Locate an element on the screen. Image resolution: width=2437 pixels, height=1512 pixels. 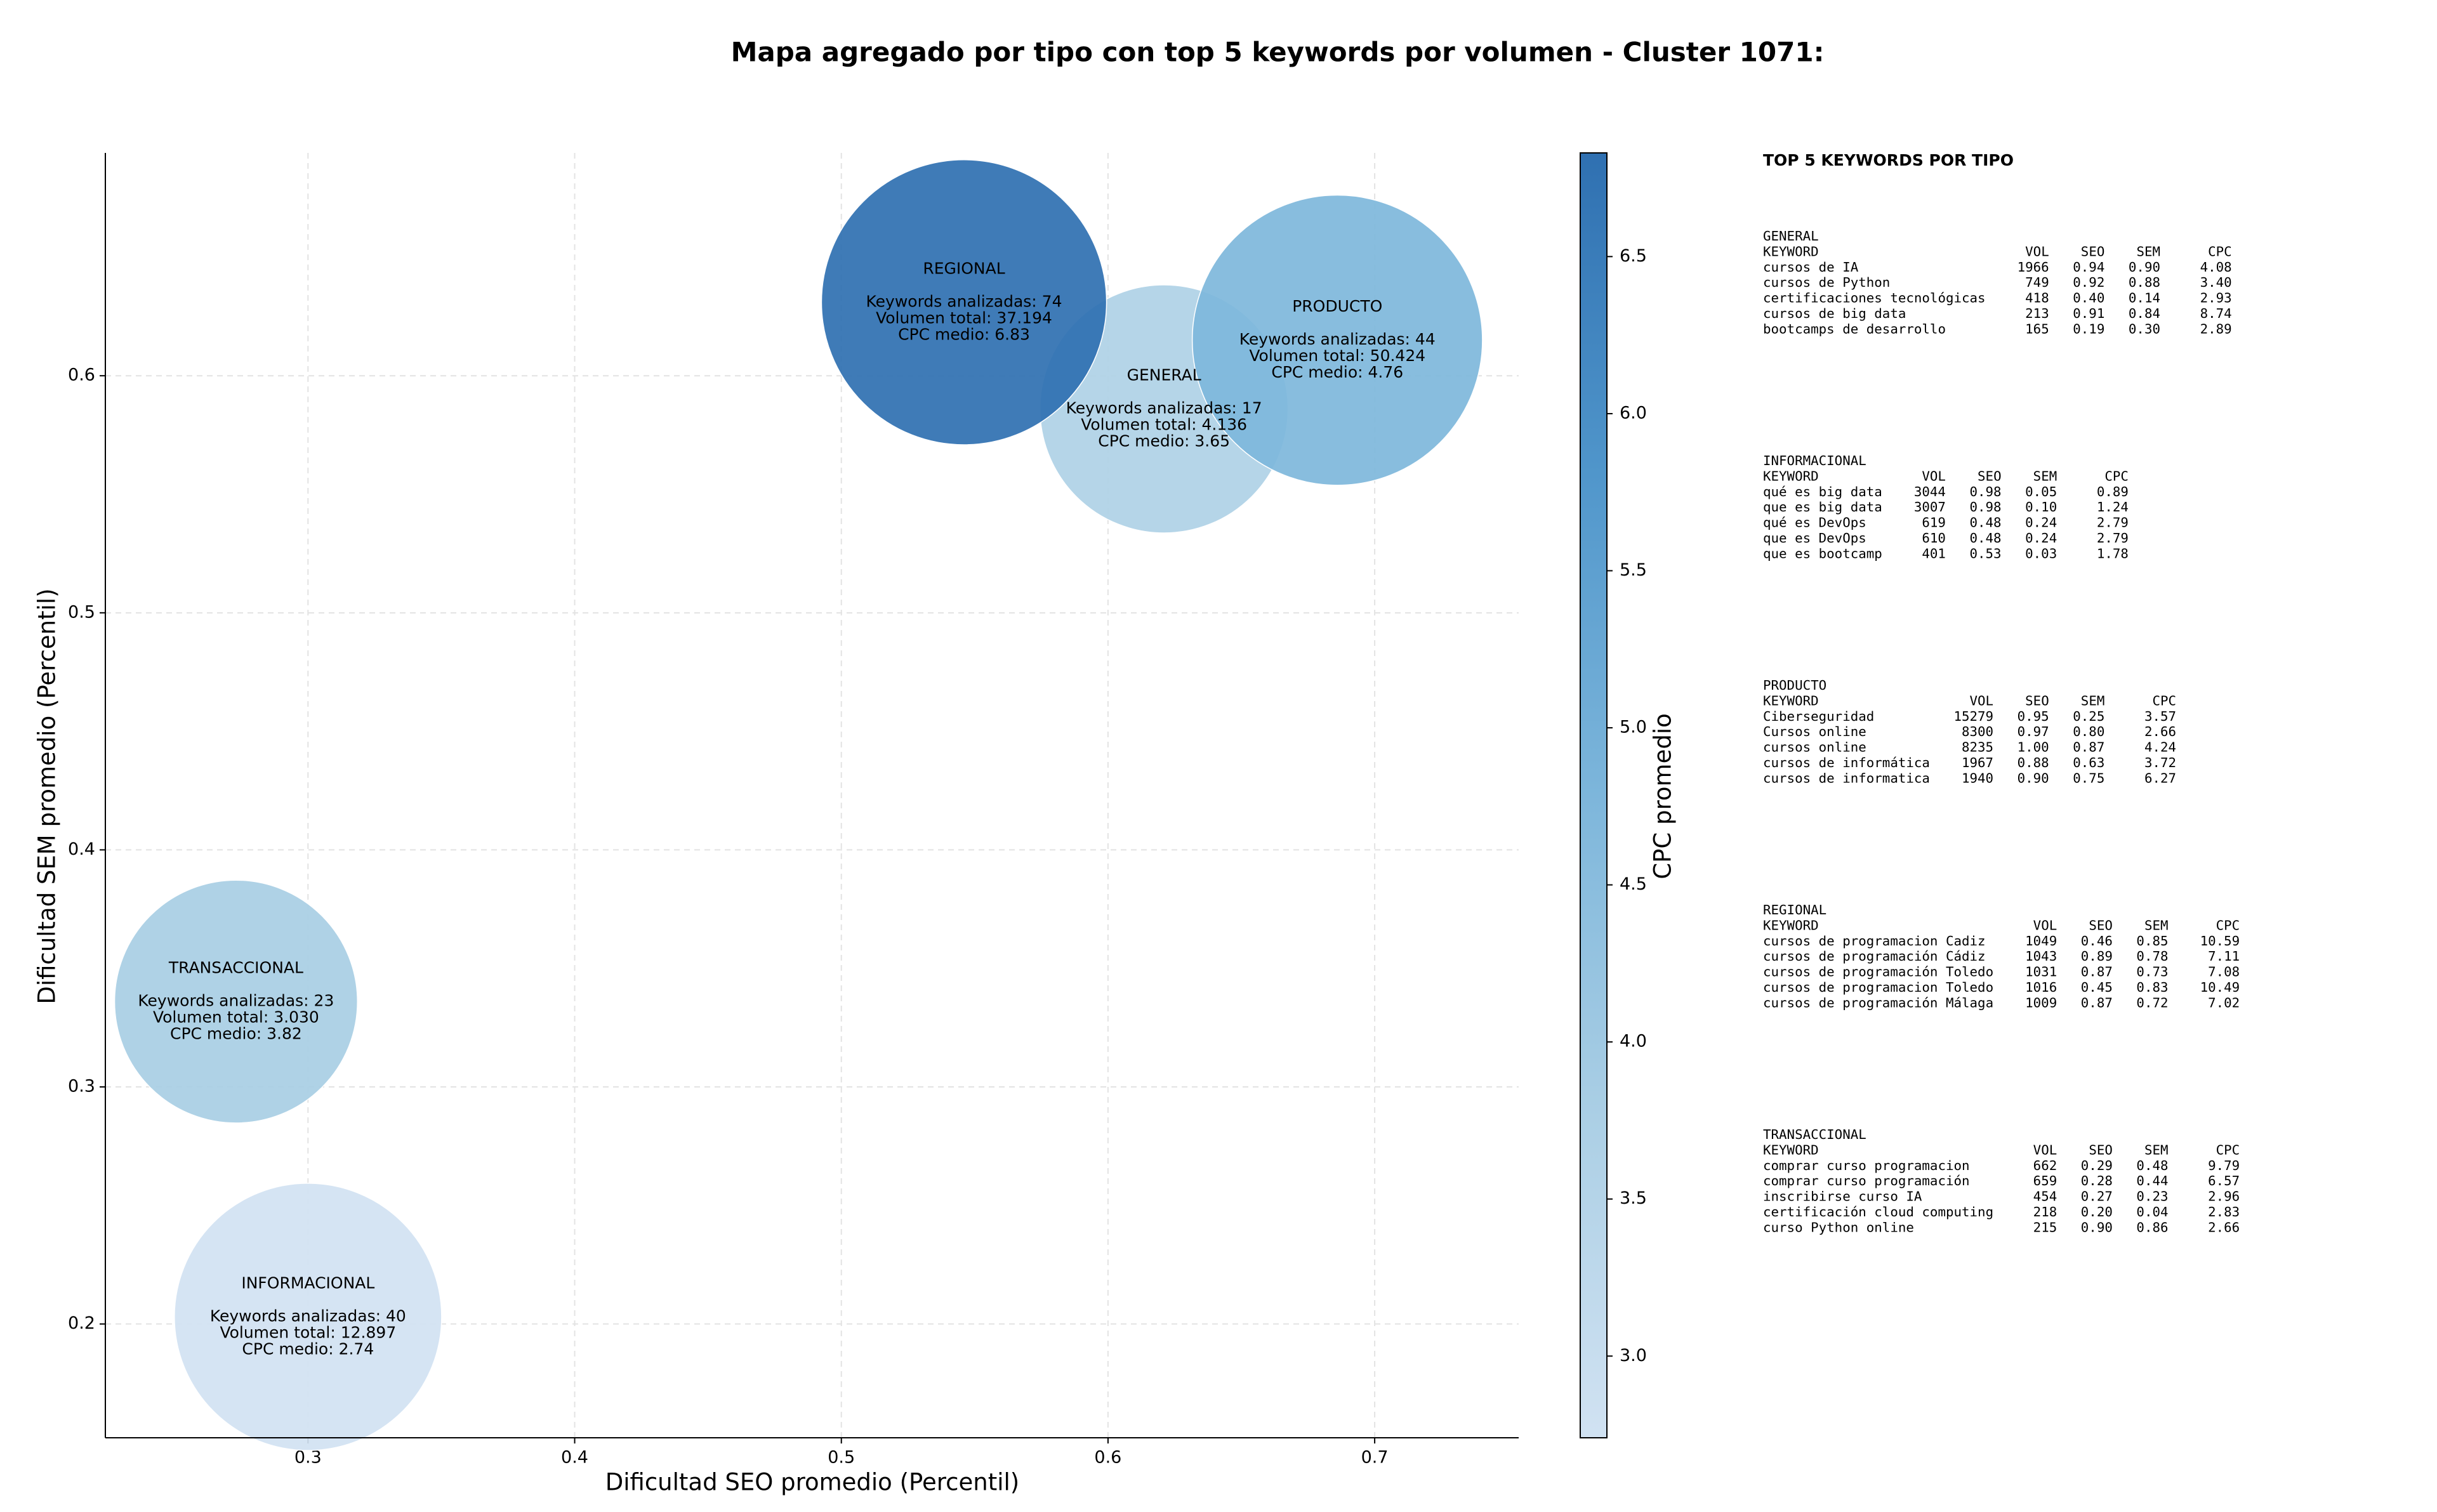
table-cell: cursos de programación Cádiz is located at coordinates (1874, 957).